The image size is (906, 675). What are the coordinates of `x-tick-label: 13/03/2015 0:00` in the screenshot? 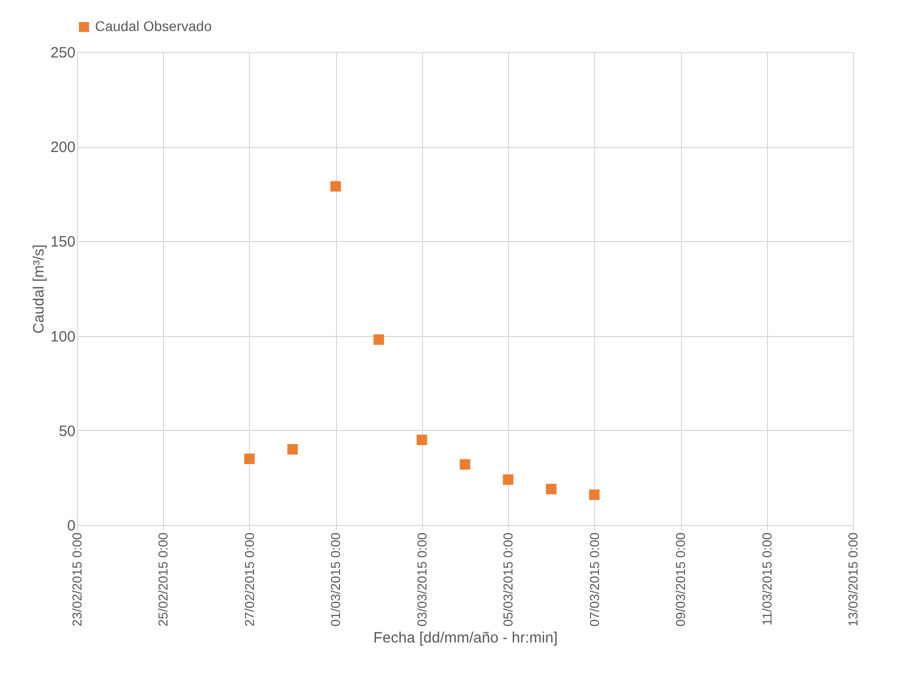 It's located at (853, 579).